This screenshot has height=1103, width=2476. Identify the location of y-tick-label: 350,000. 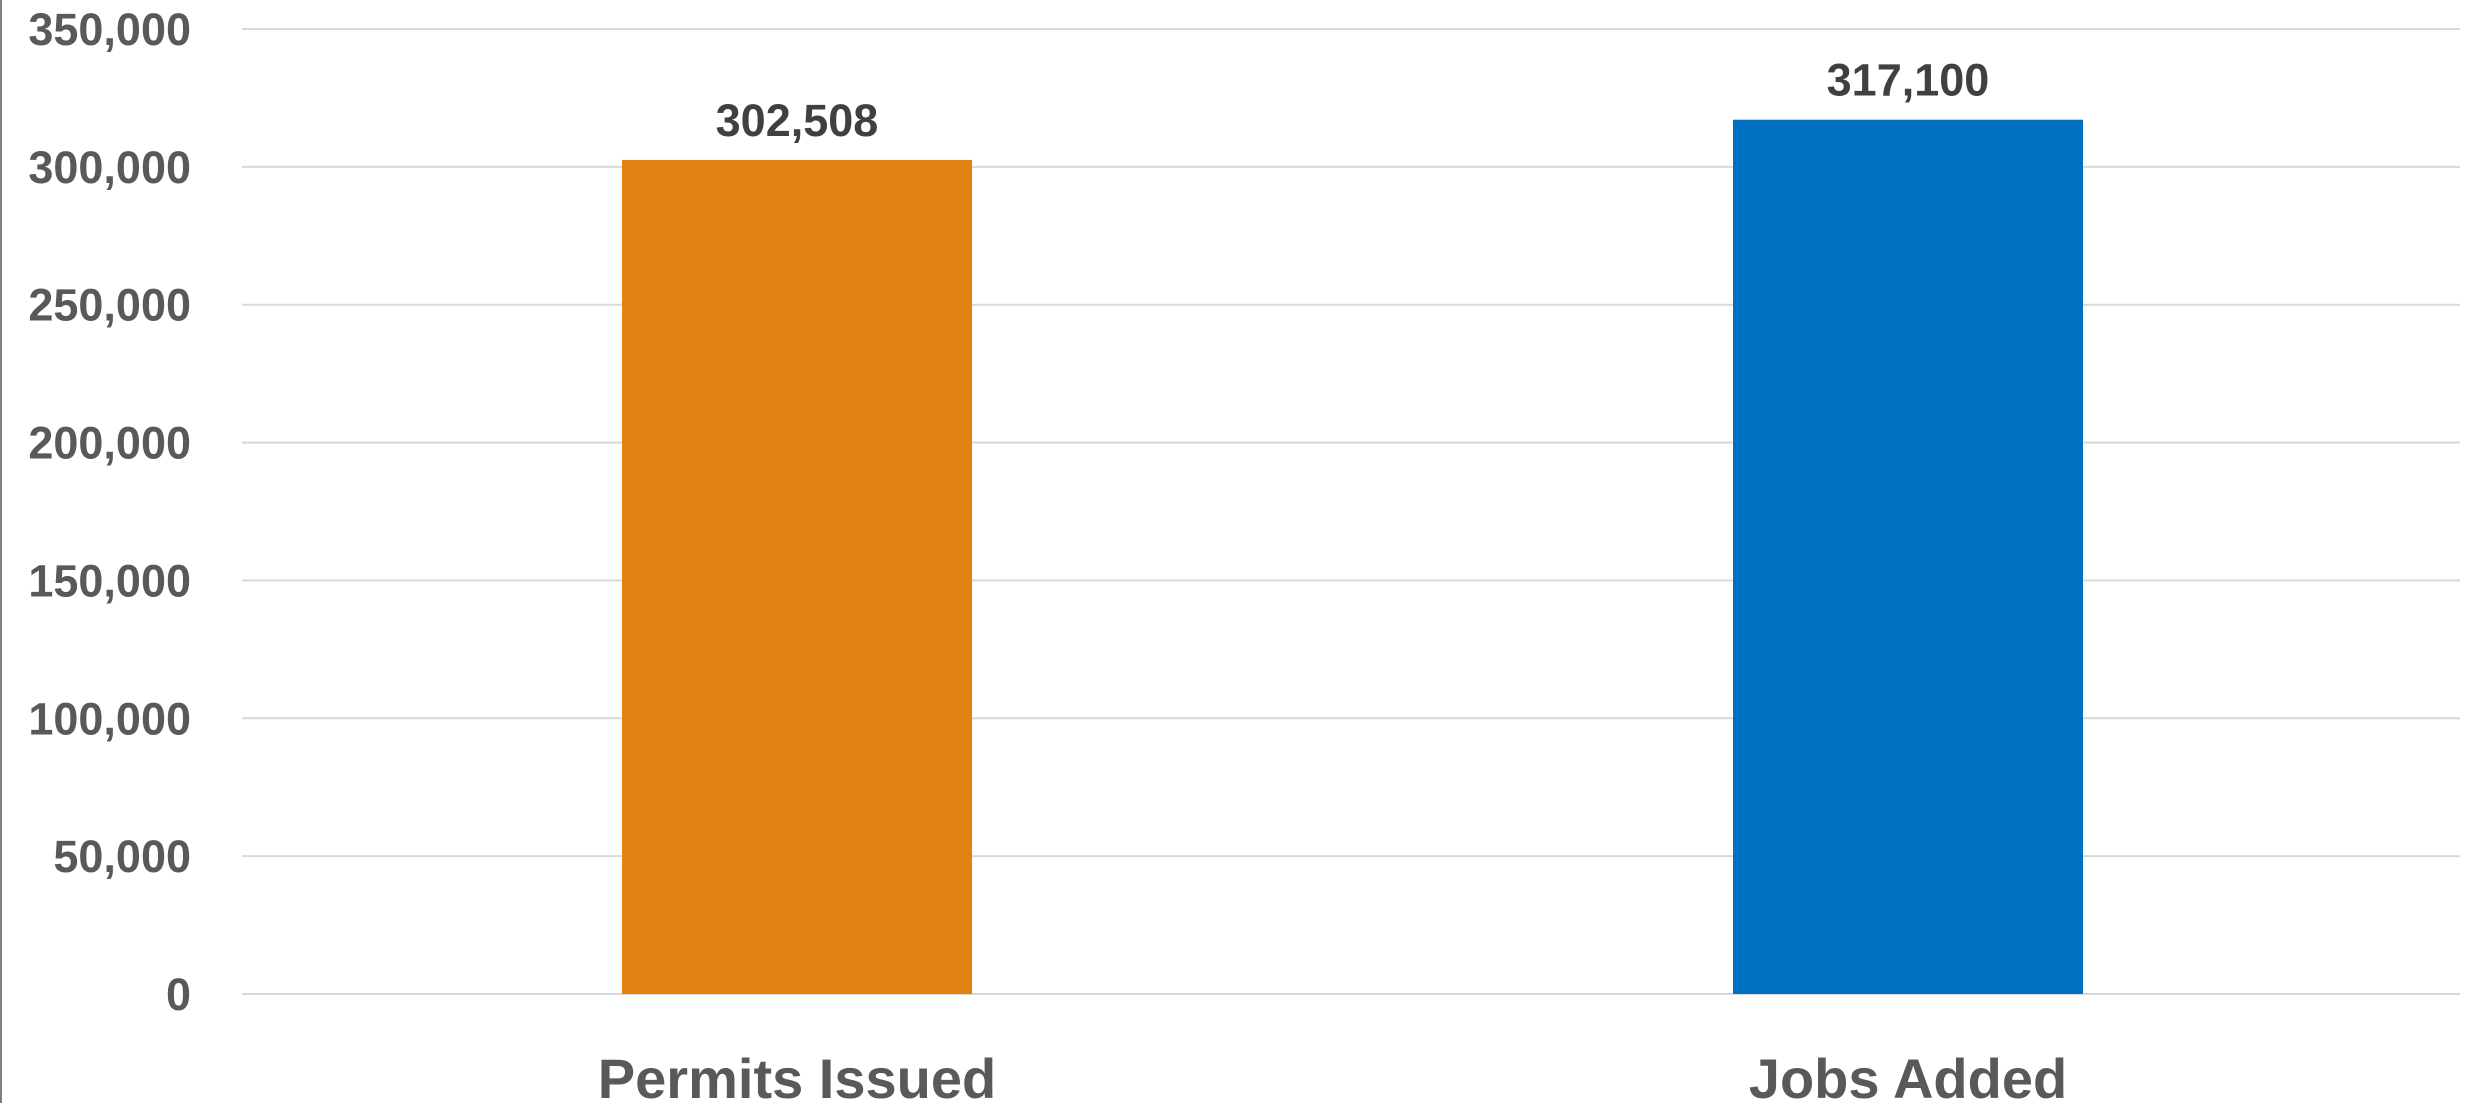
(109, 29).